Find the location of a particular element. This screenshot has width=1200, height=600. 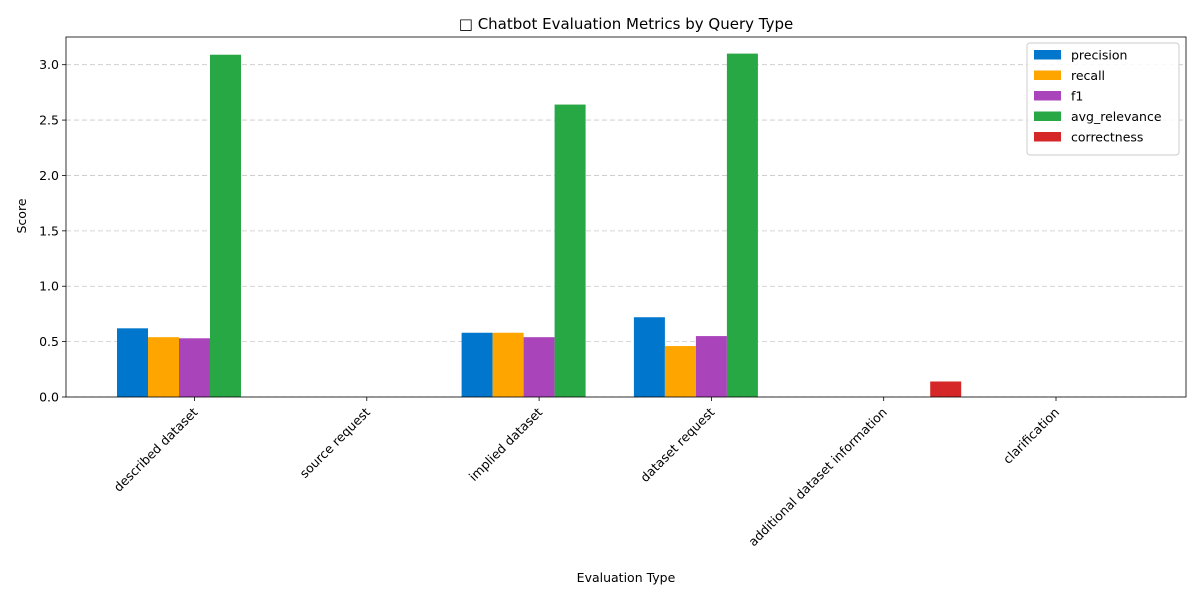

legend-label-recall: recall is located at coordinates (1088, 75).